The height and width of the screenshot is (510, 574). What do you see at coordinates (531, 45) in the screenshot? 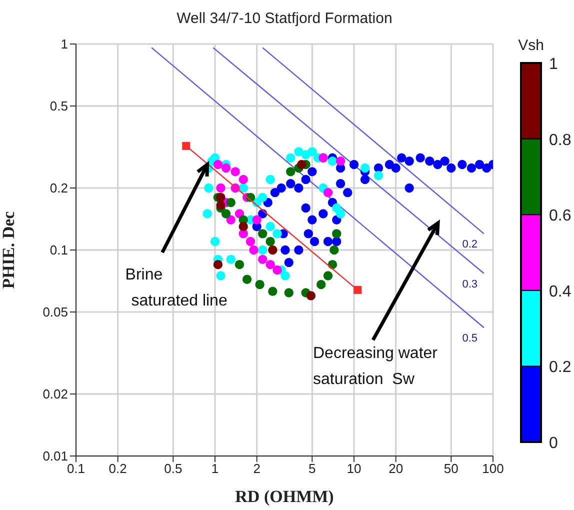
I see `color-bar-title: Vsh` at bounding box center [531, 45].